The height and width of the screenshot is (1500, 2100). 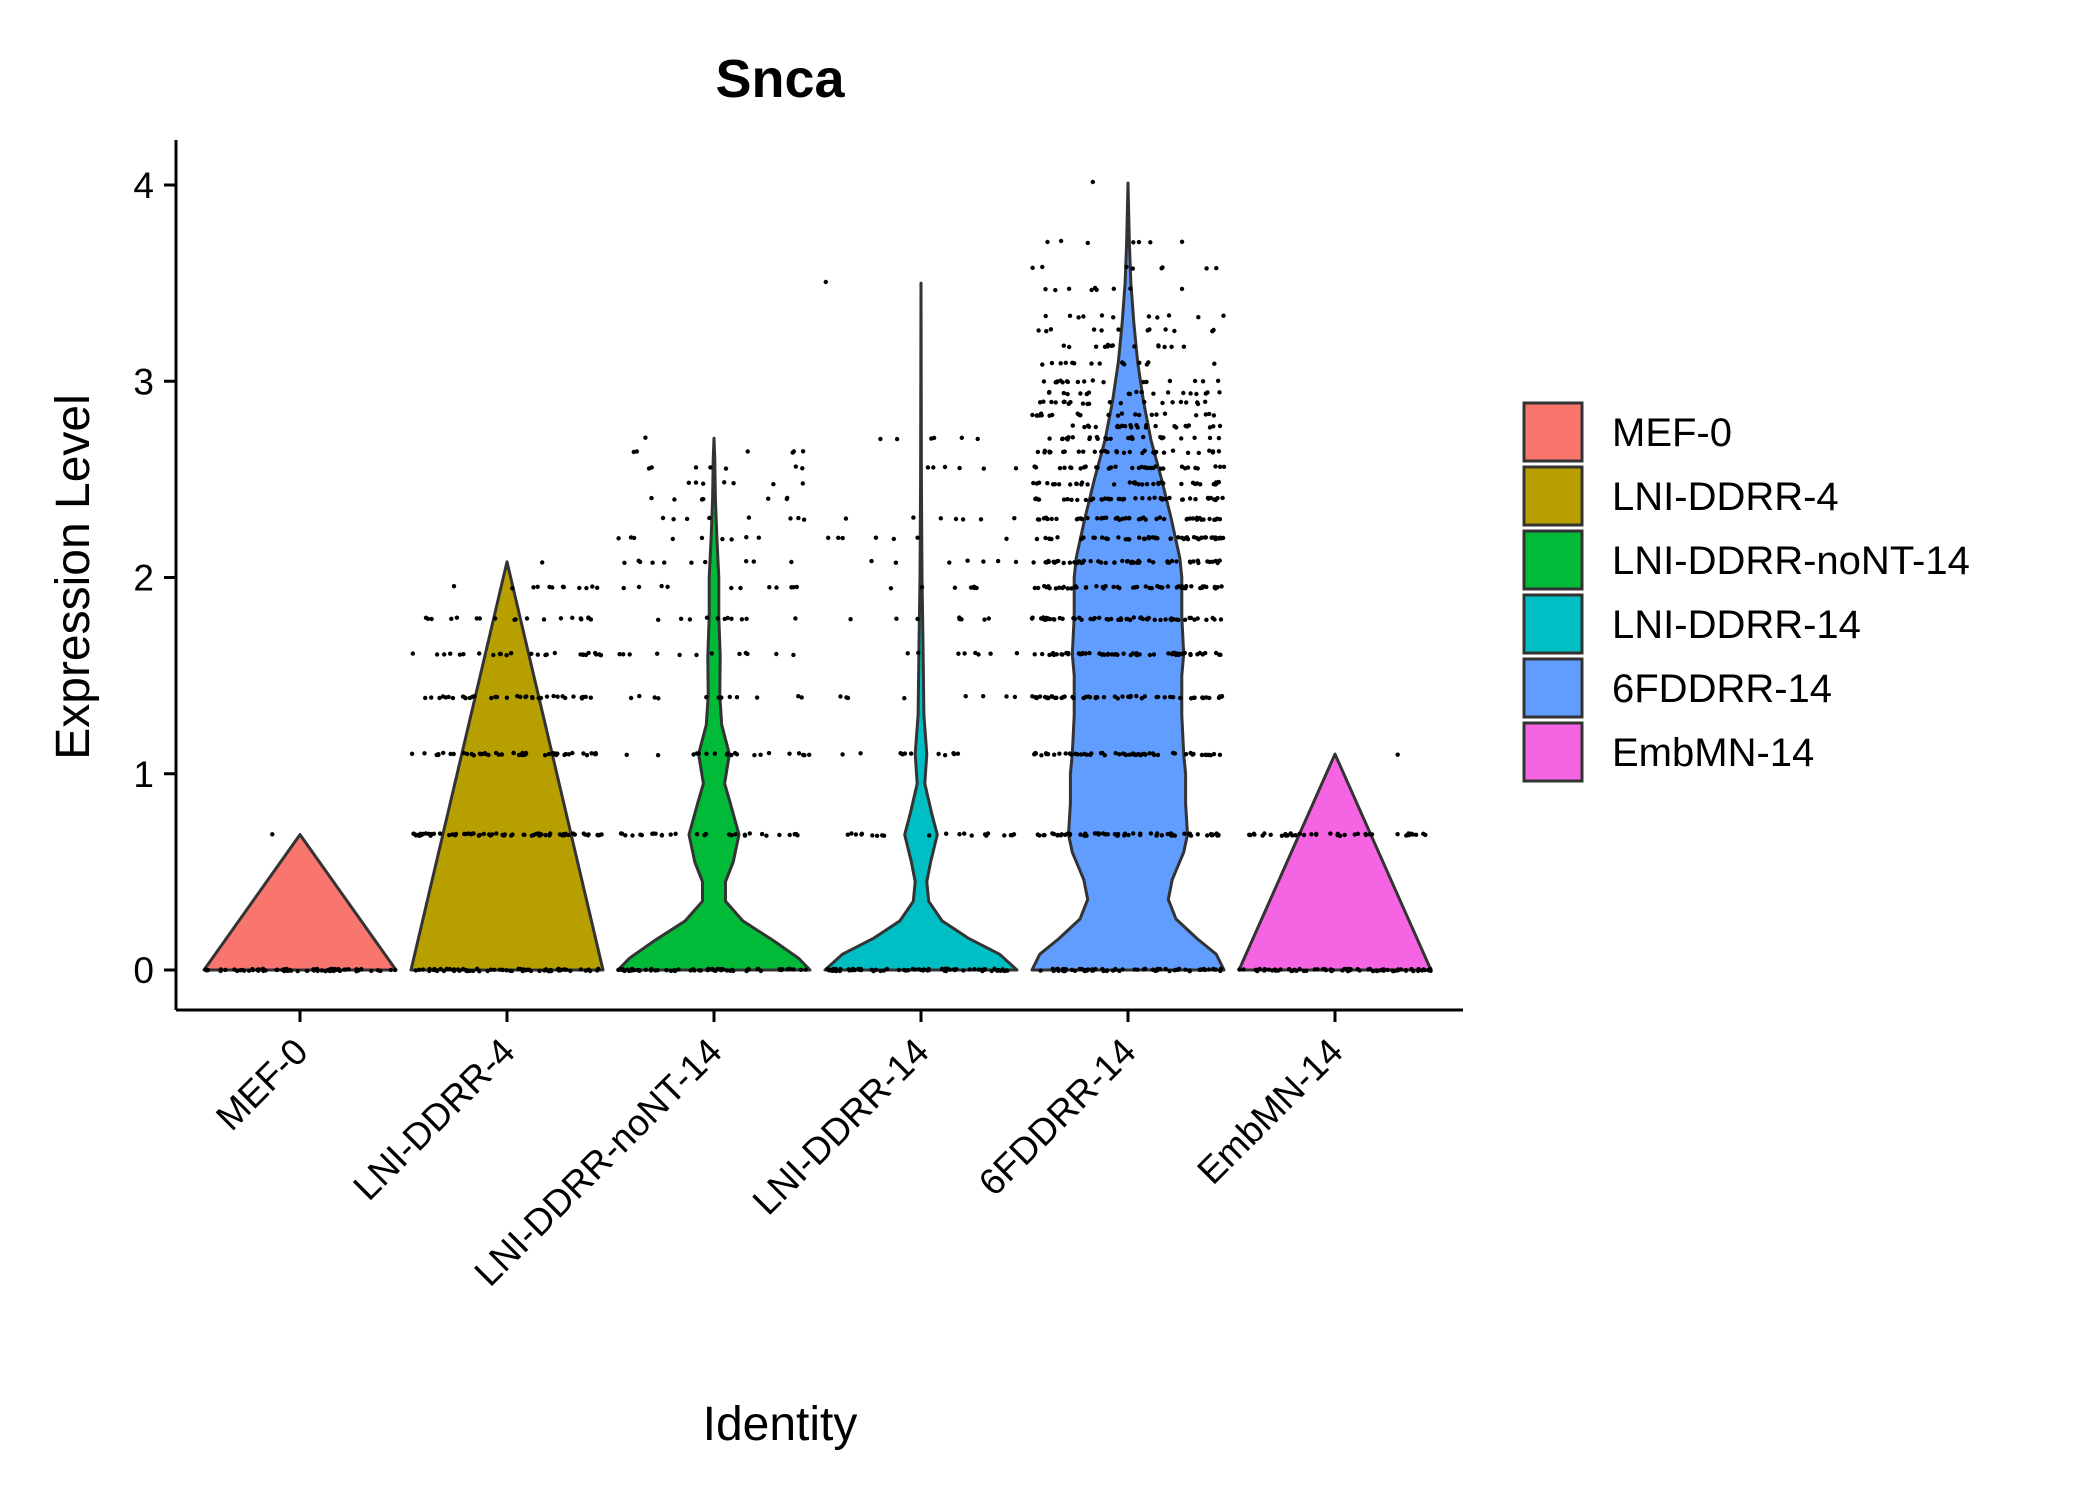 I want to click on legend-label: 6FDDRR-14, so click(x=1722, y=689).